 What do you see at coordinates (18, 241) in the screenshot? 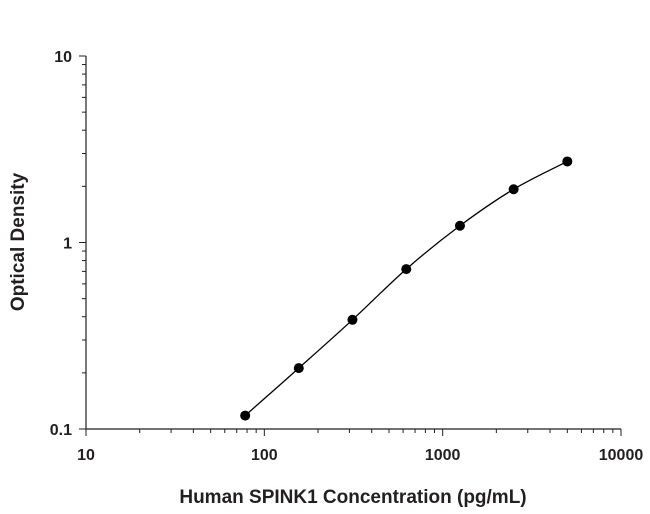
I see `y-axis-label: Optical Density` at bounding box center [18, 241].